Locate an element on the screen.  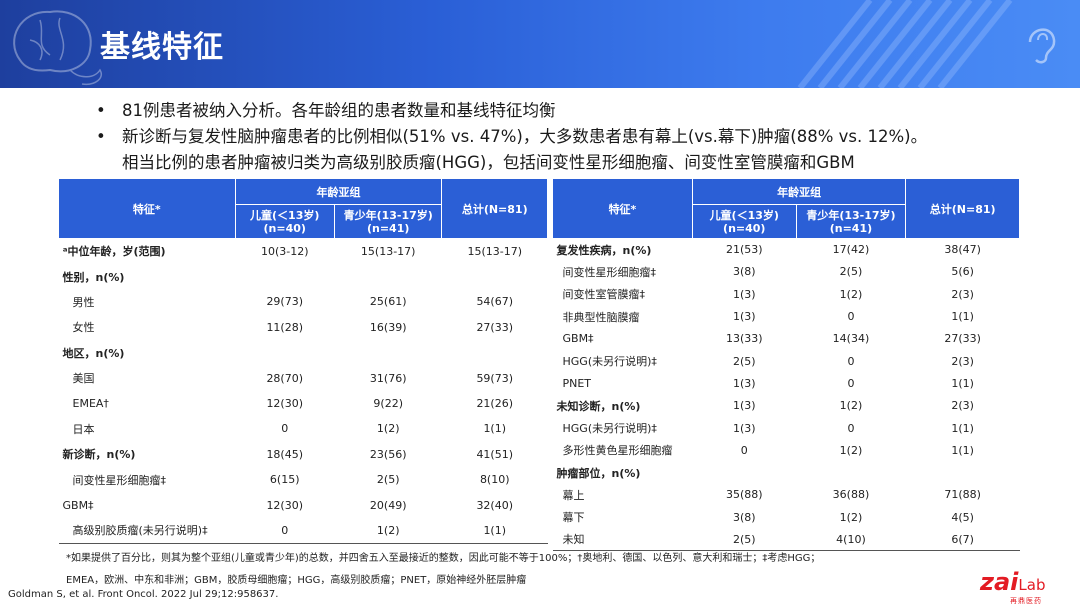
table-row: 复发性疾病，n(%) 21(53) 17(42) 38(47) is located at coordinates (786, 249).